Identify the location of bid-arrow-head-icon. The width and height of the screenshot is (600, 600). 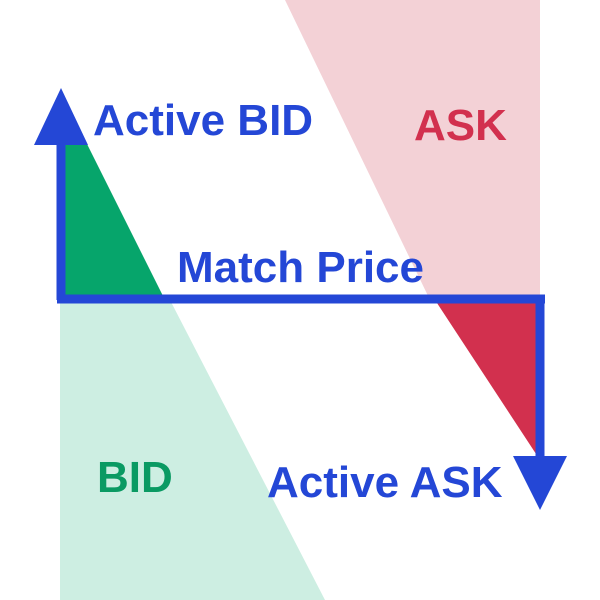
(61, 116).